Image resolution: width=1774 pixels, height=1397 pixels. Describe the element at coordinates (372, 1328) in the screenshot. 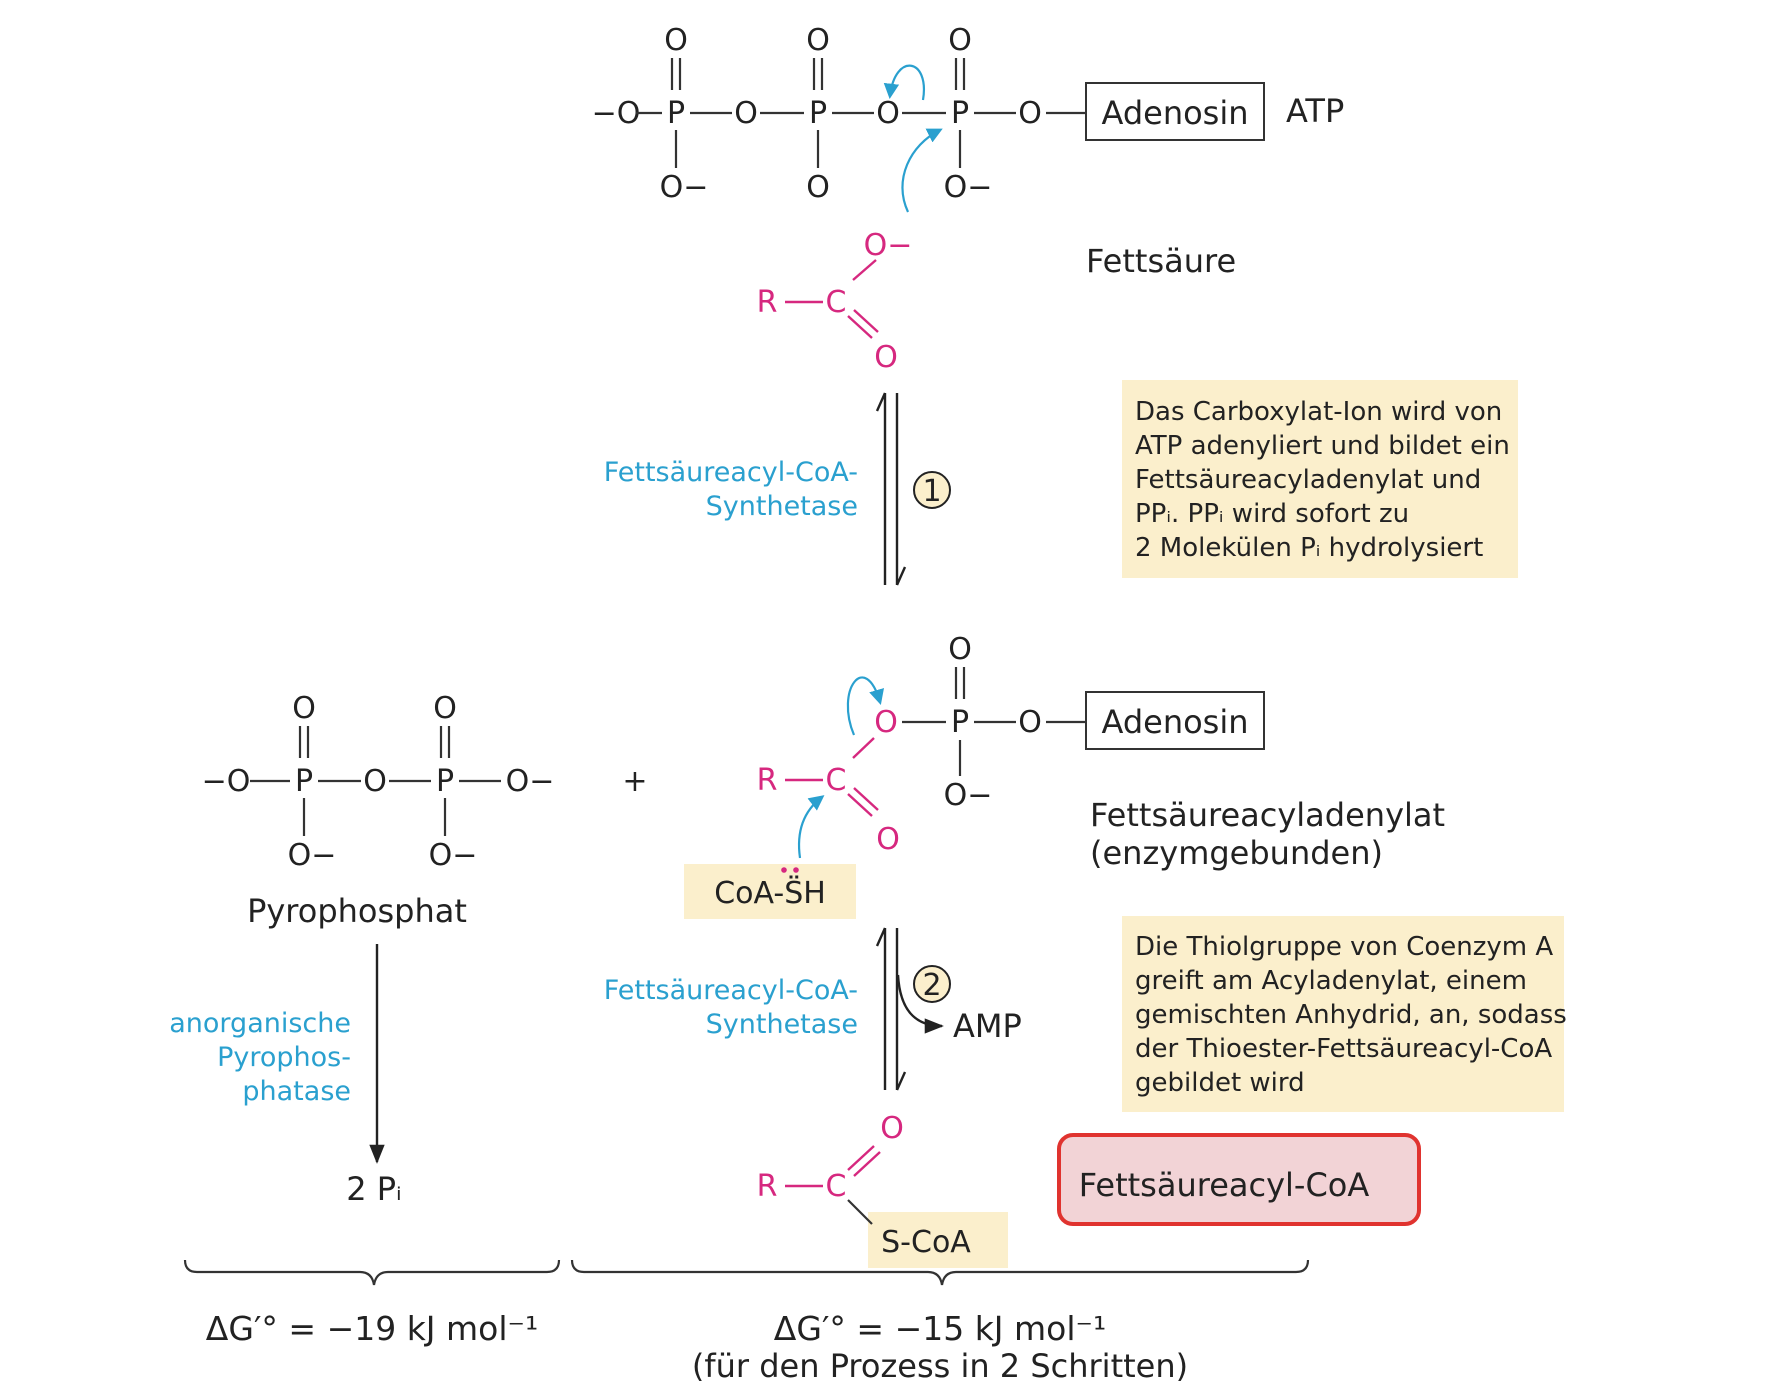

I see `delta-g-left: ΔG′° = −19 kJ mol⁻¹` at that location.